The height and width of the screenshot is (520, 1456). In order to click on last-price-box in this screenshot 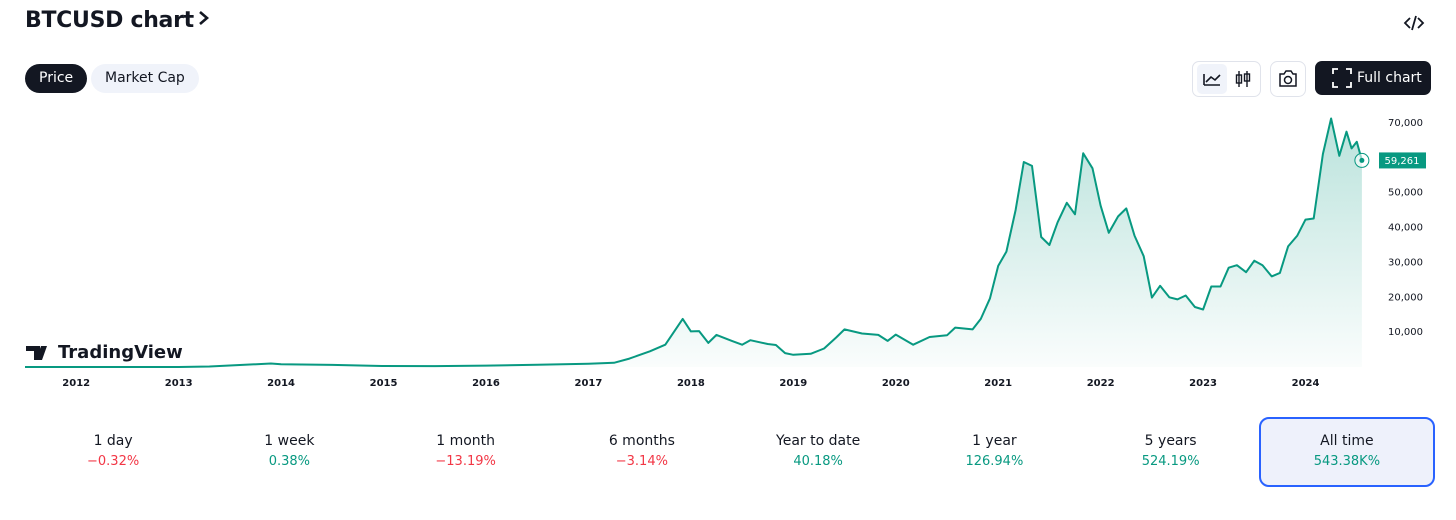, I will do `click(1402, 160)`.